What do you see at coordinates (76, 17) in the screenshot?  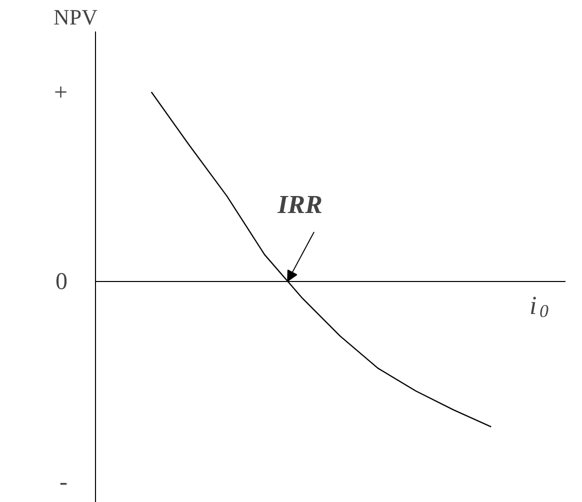 I see `y-axis-title: NPV` at bounding box center [76, 17].